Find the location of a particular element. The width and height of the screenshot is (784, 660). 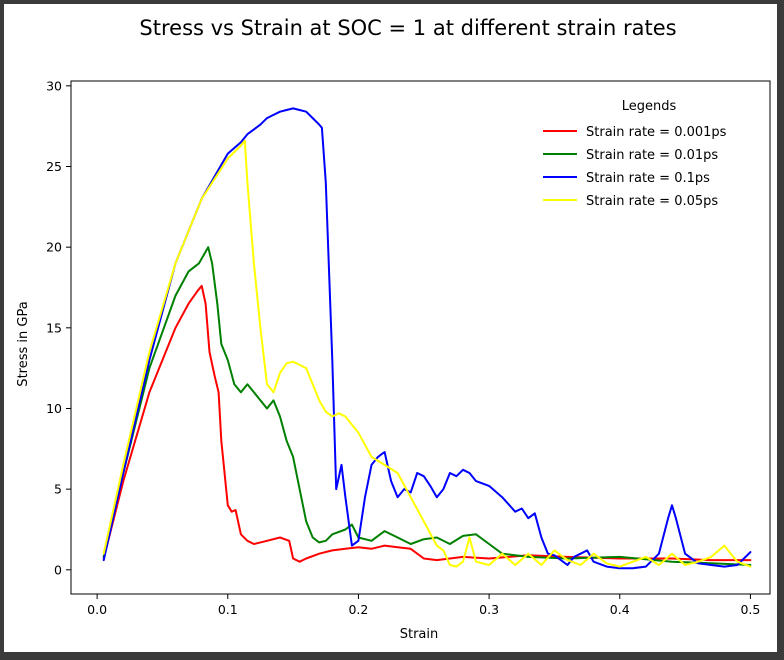

y-tick-label: 0 is located at coordinates (58, 569).